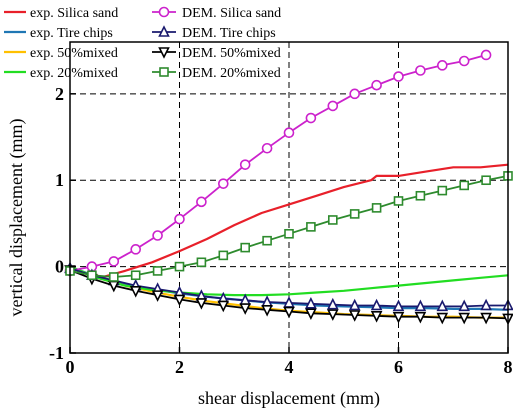 This screenshot has width=513, height=412. What do you see at coordinates (179, 367) in the screenshot?
I see `x-tick-label: 2` at bounding box center [179, 367].